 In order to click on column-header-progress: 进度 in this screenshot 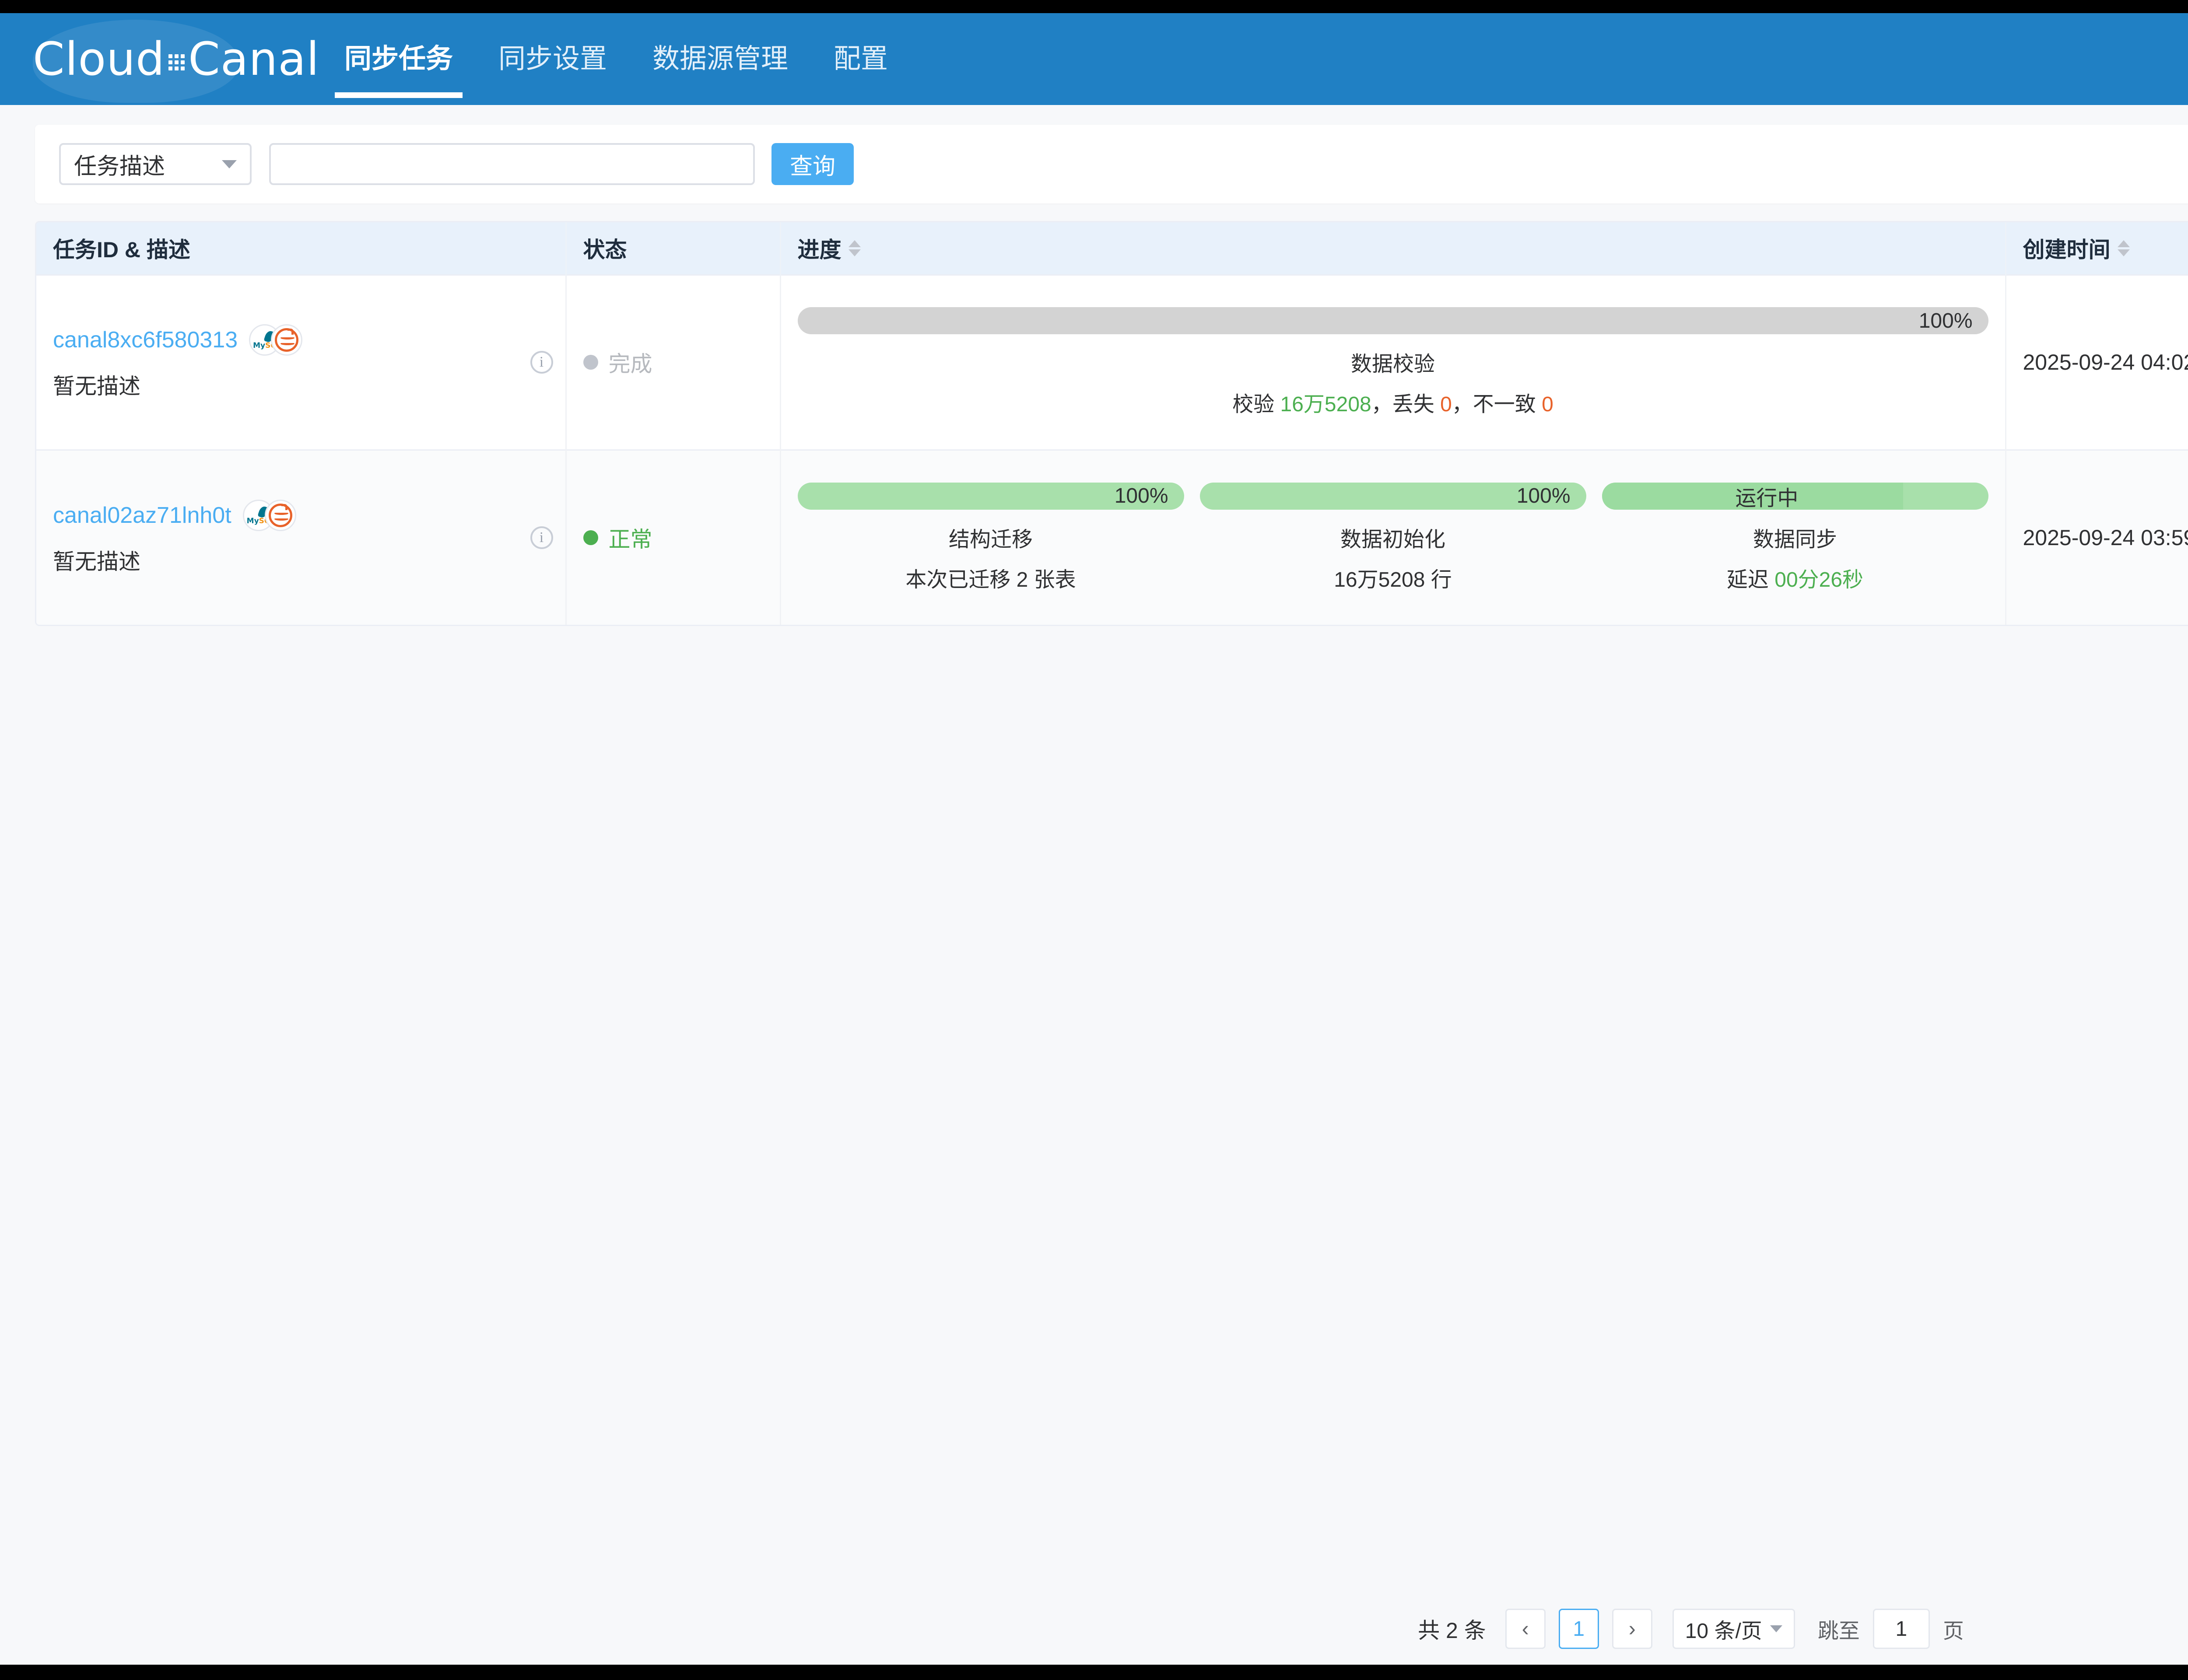, I will do `click(1393, 248)`.